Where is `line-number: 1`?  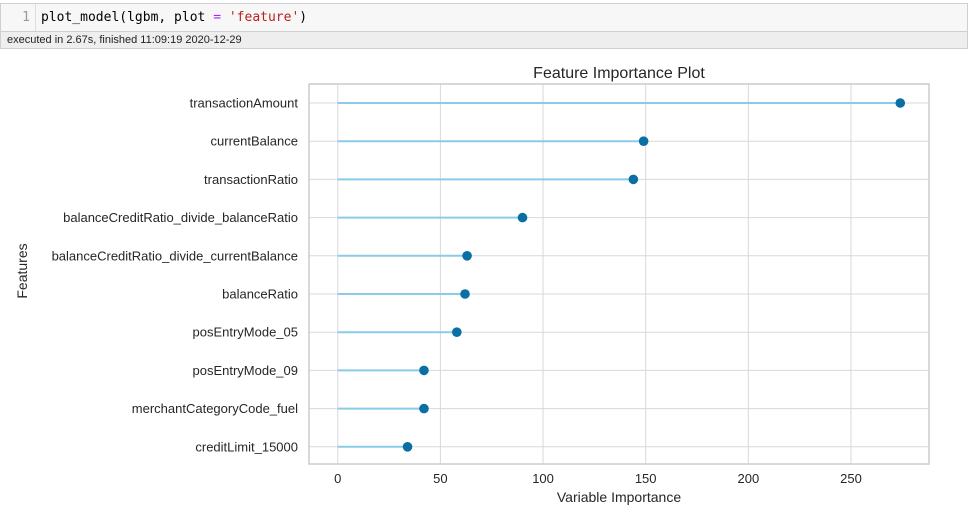
line-number: 1 is located at coordinates (26, 17).